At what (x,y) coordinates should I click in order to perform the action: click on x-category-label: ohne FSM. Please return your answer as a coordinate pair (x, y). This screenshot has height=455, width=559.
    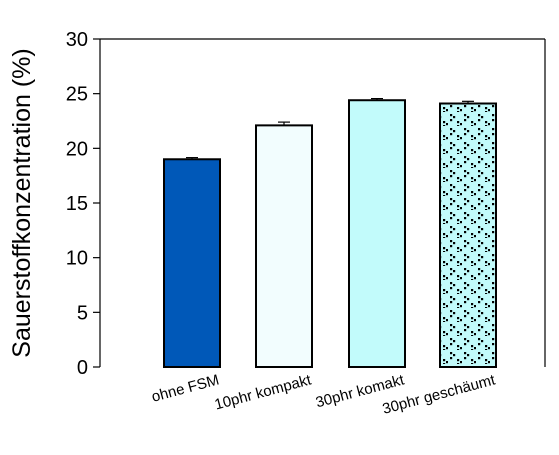
    Looking at the image, I should click on (185, 388).